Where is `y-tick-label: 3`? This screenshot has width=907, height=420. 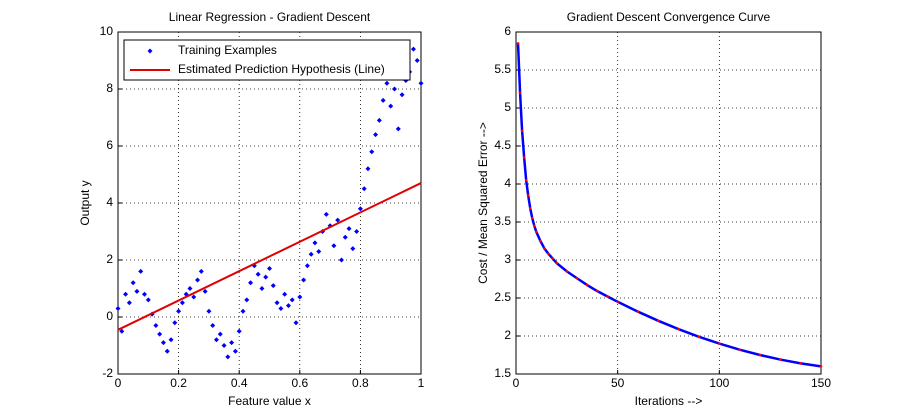 y-tick-label: 3 is located at coordinates (507, 259).